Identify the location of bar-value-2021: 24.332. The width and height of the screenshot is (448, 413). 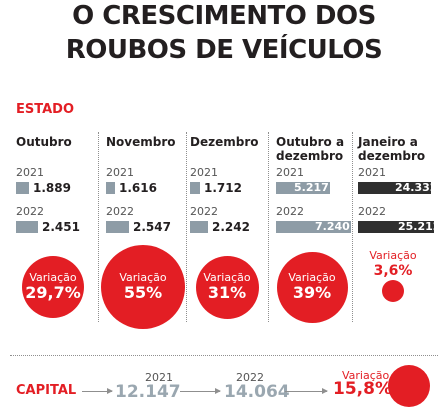
(416, 187).